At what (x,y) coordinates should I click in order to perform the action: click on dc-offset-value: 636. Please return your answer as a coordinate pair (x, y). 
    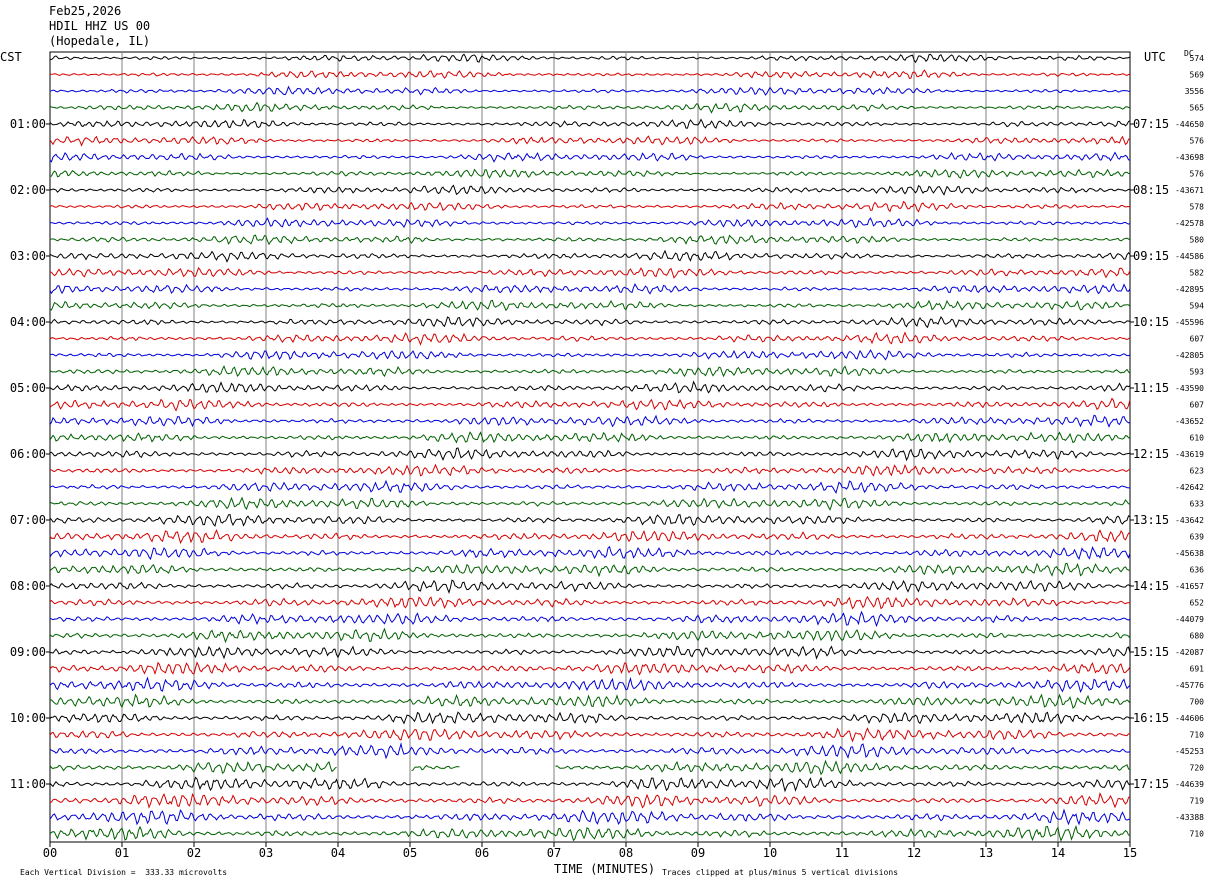
    Looking at the image, I should click on (1197, 570).